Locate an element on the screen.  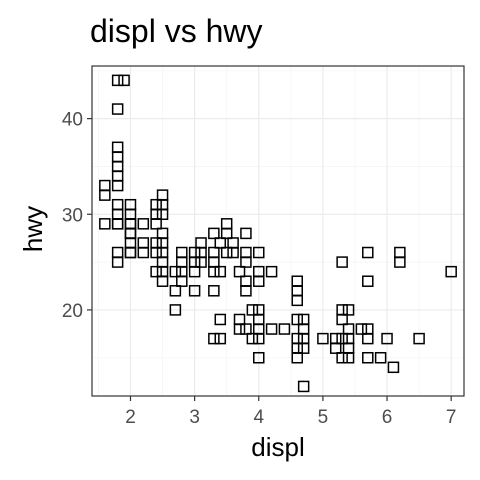
chart-title: displ vs hwy is located at coordinates (176, 31).